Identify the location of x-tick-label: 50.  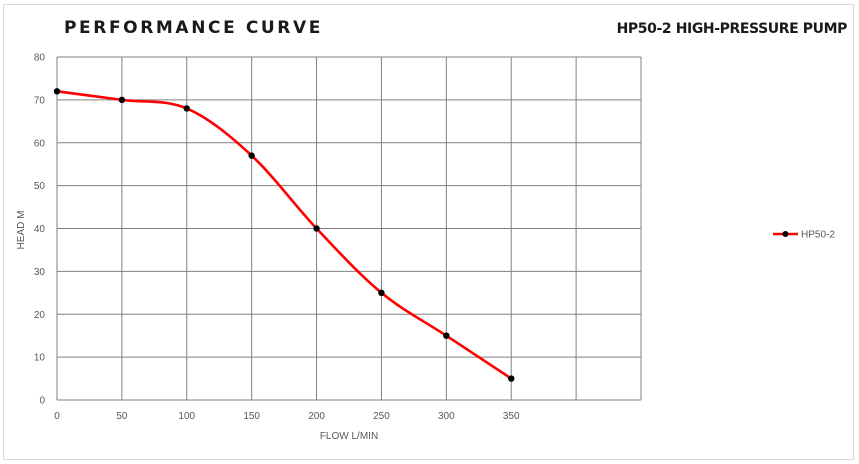
(122, 416).